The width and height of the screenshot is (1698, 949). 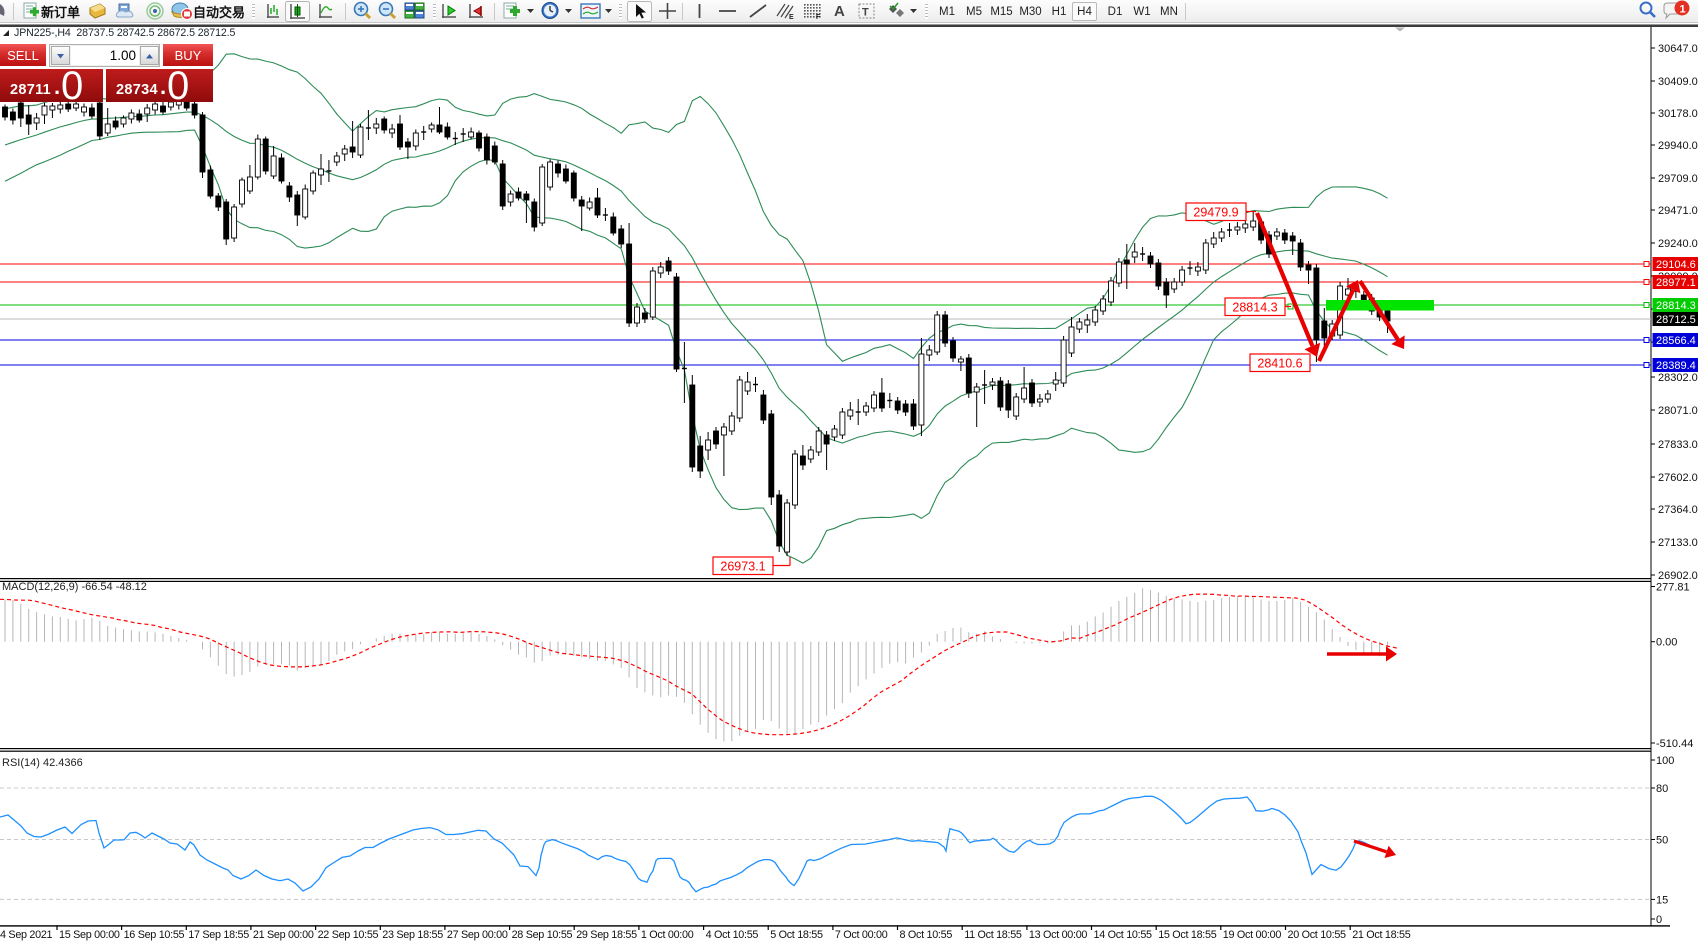 I want to click on svg-text: 29709.0, so click(x=1678, y=179).